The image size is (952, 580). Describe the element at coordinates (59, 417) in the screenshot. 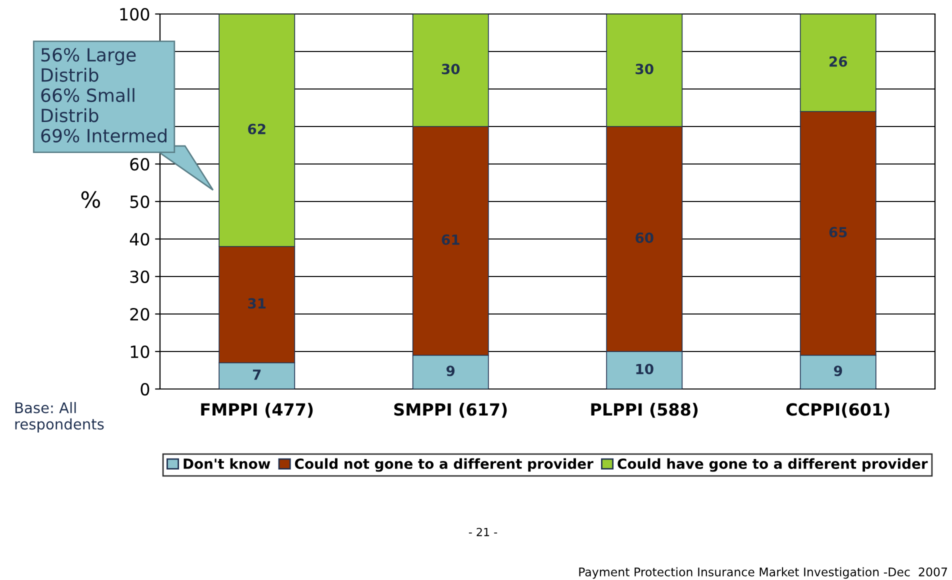

I see `text: Base: All respondents` at that location.